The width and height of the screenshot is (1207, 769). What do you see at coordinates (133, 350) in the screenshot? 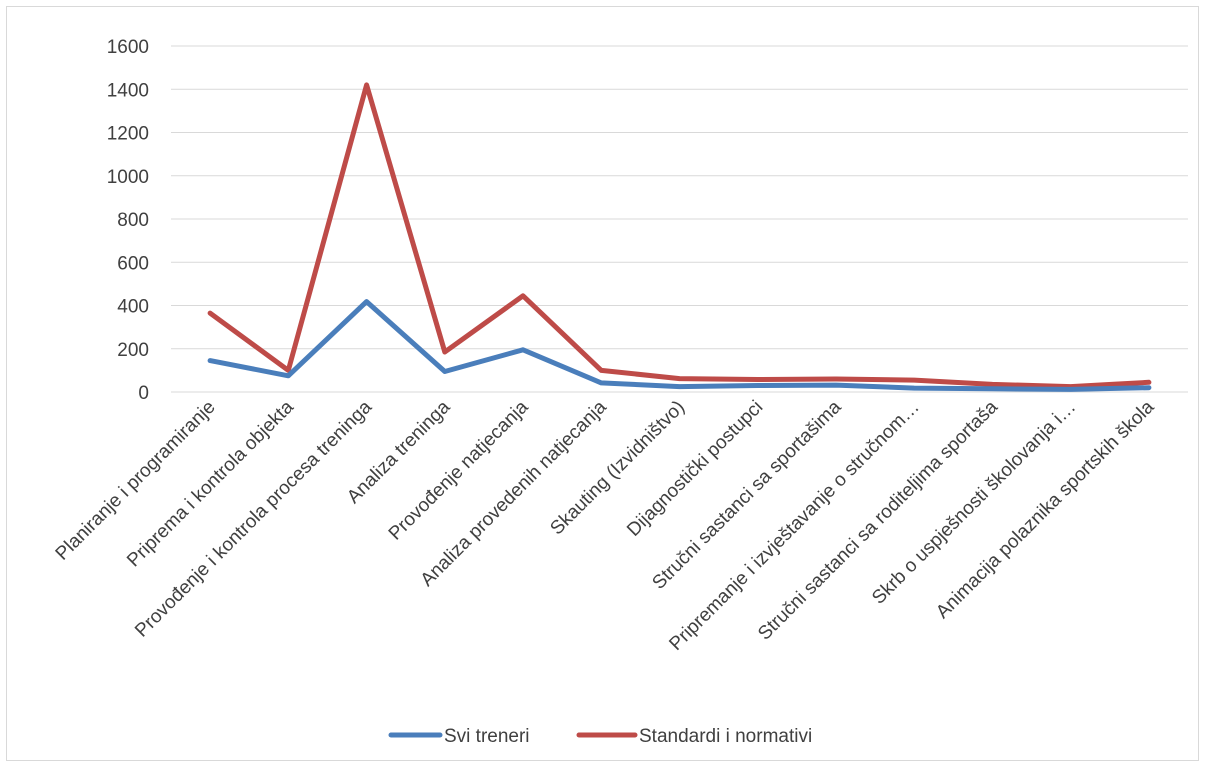
I see `y-tick-label: 200` at bounding box center [133, 350].